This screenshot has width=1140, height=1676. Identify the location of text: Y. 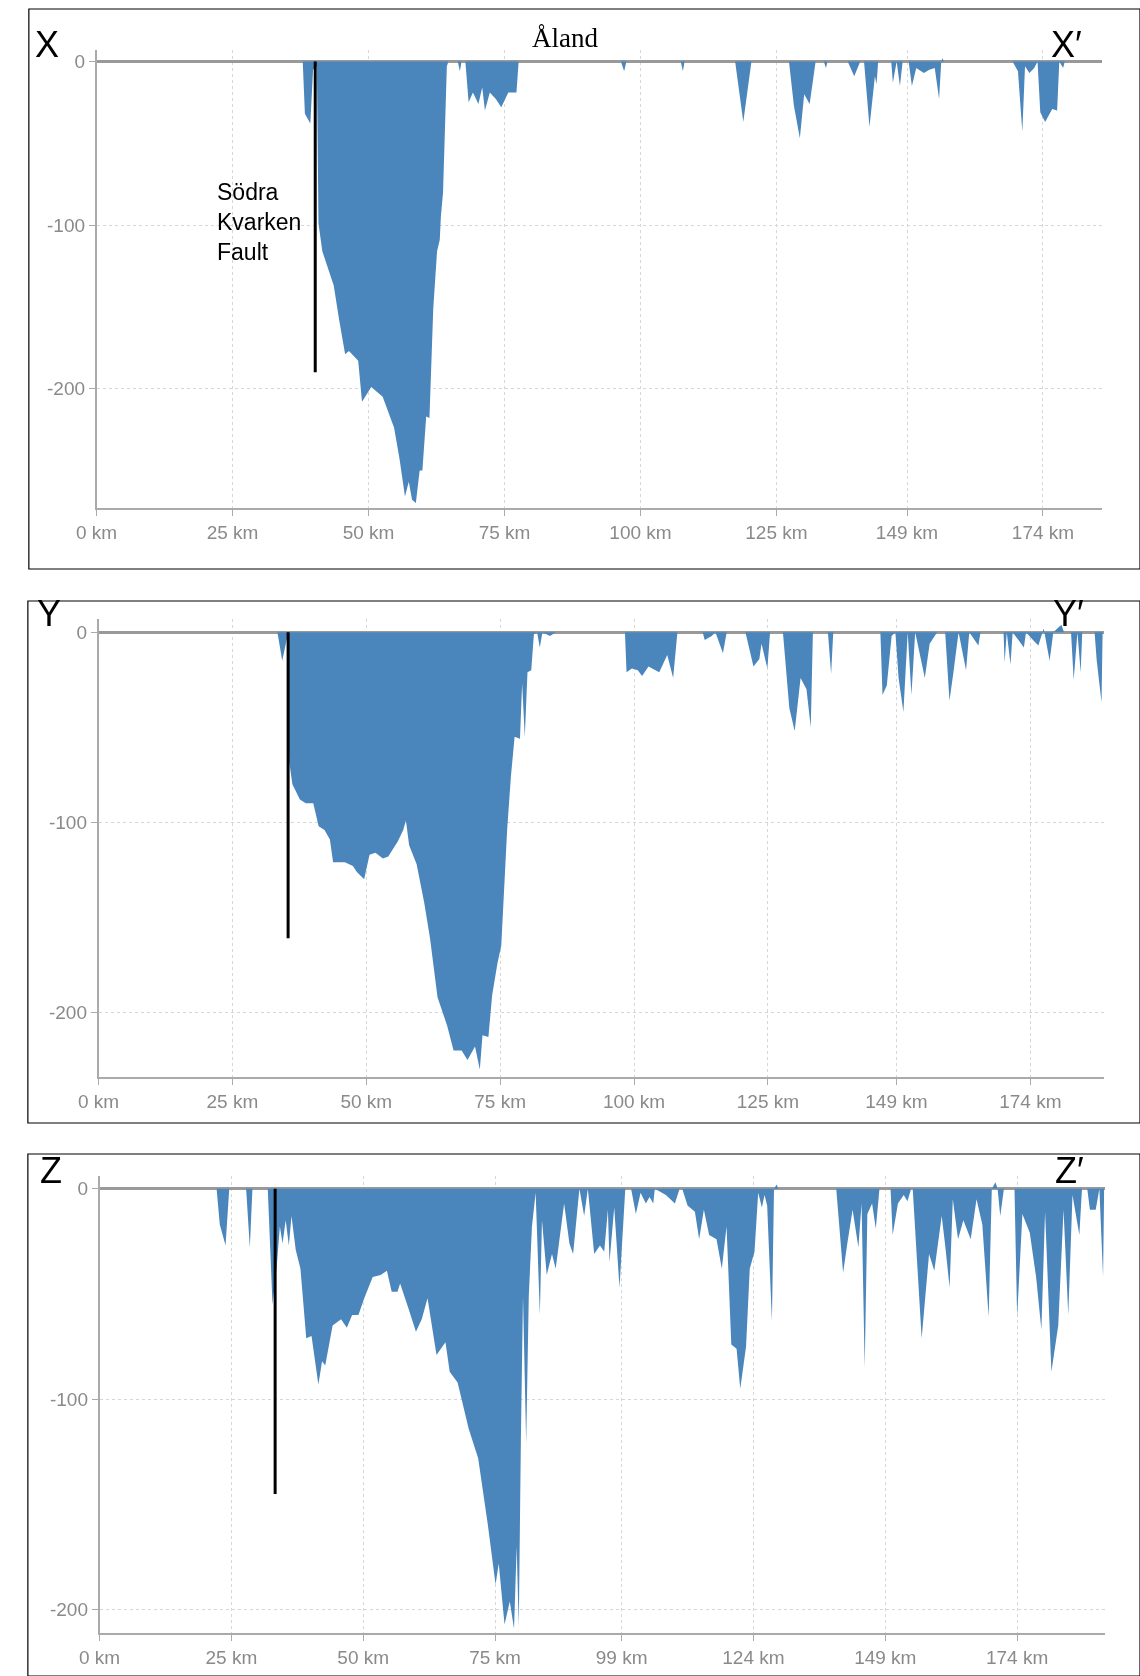
(49, 613).